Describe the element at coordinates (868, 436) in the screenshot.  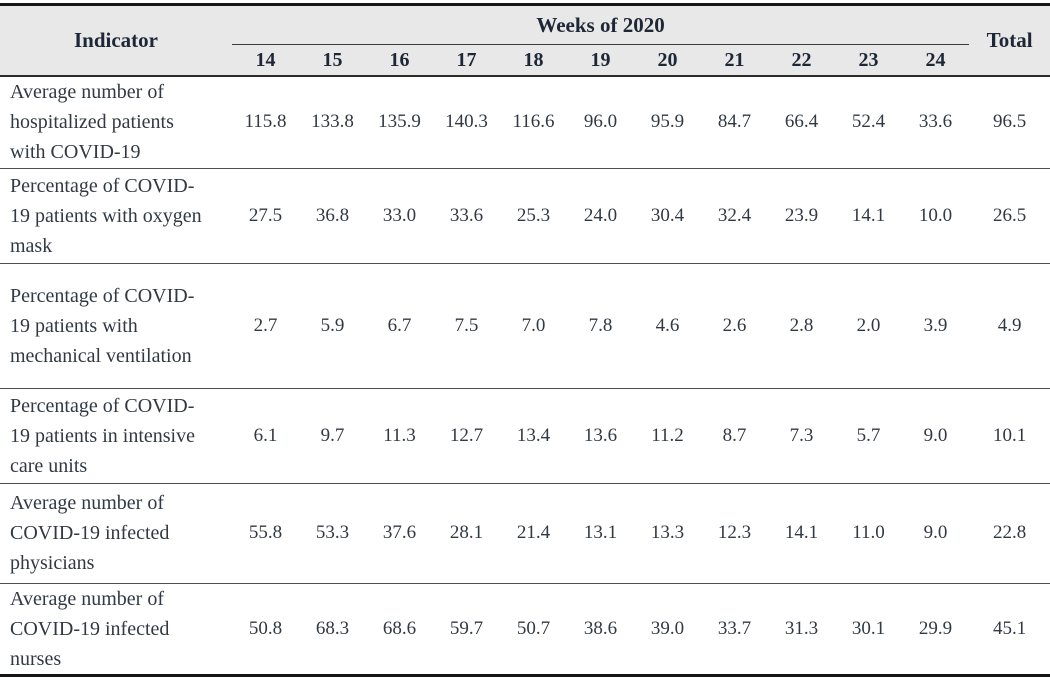
I see `week-value-cell: 5.7` at that location.